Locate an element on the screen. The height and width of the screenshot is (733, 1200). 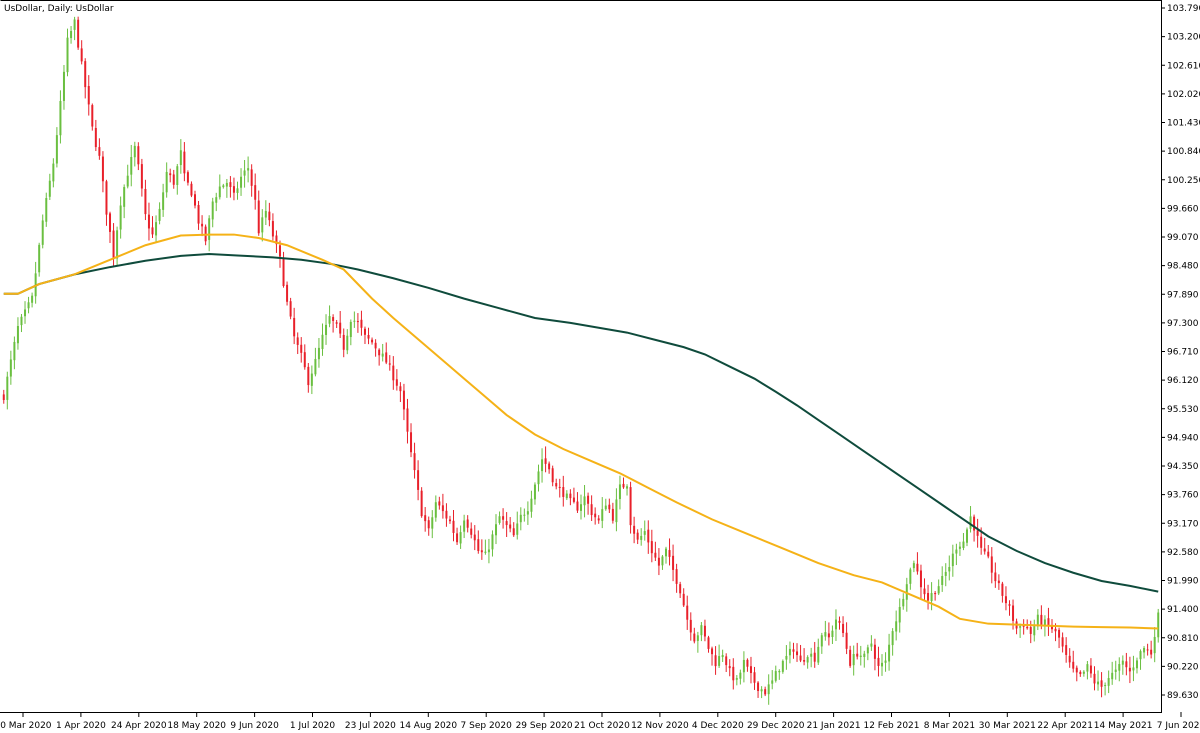
price-tick-label: 101.430 is located at coordinates (1183, 124).